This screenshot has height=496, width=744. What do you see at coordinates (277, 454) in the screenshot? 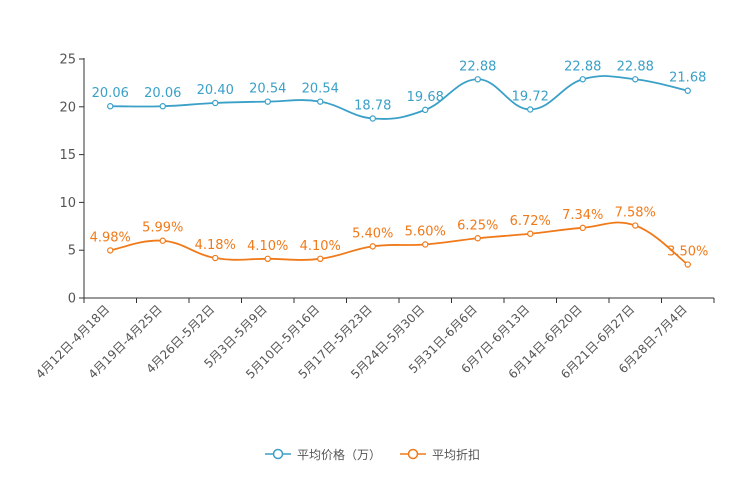
I see `legend-marker-price` at bounding box center [277, 454].